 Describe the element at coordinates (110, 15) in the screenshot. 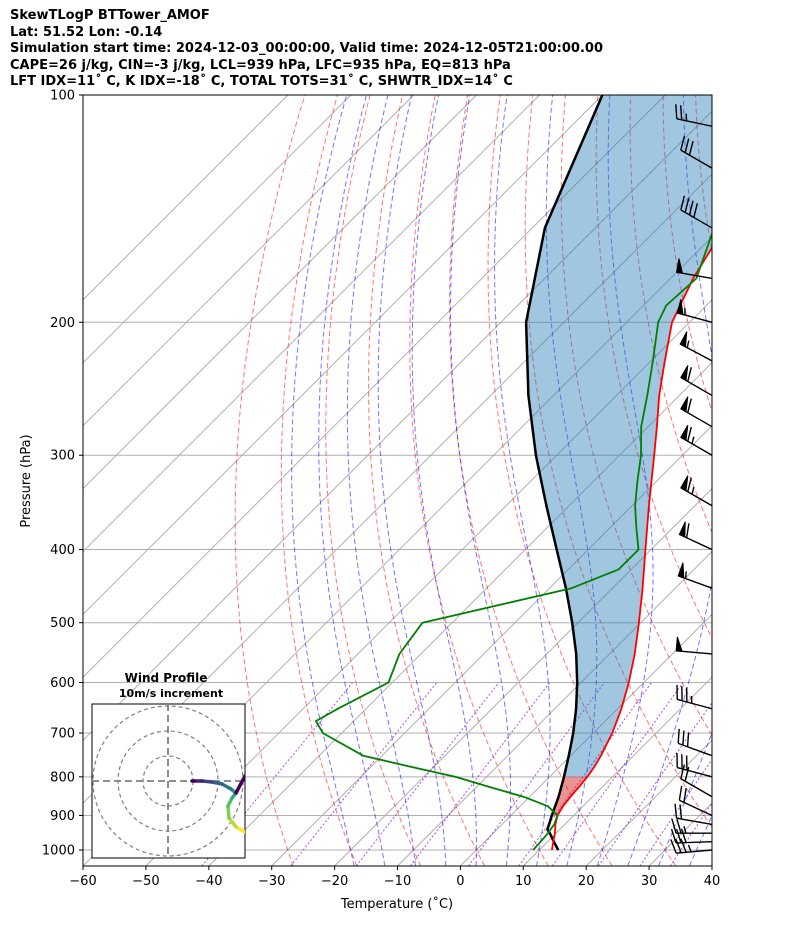

I see `title-line-1: SkewTLogP BTTower_AMOF` at that location.